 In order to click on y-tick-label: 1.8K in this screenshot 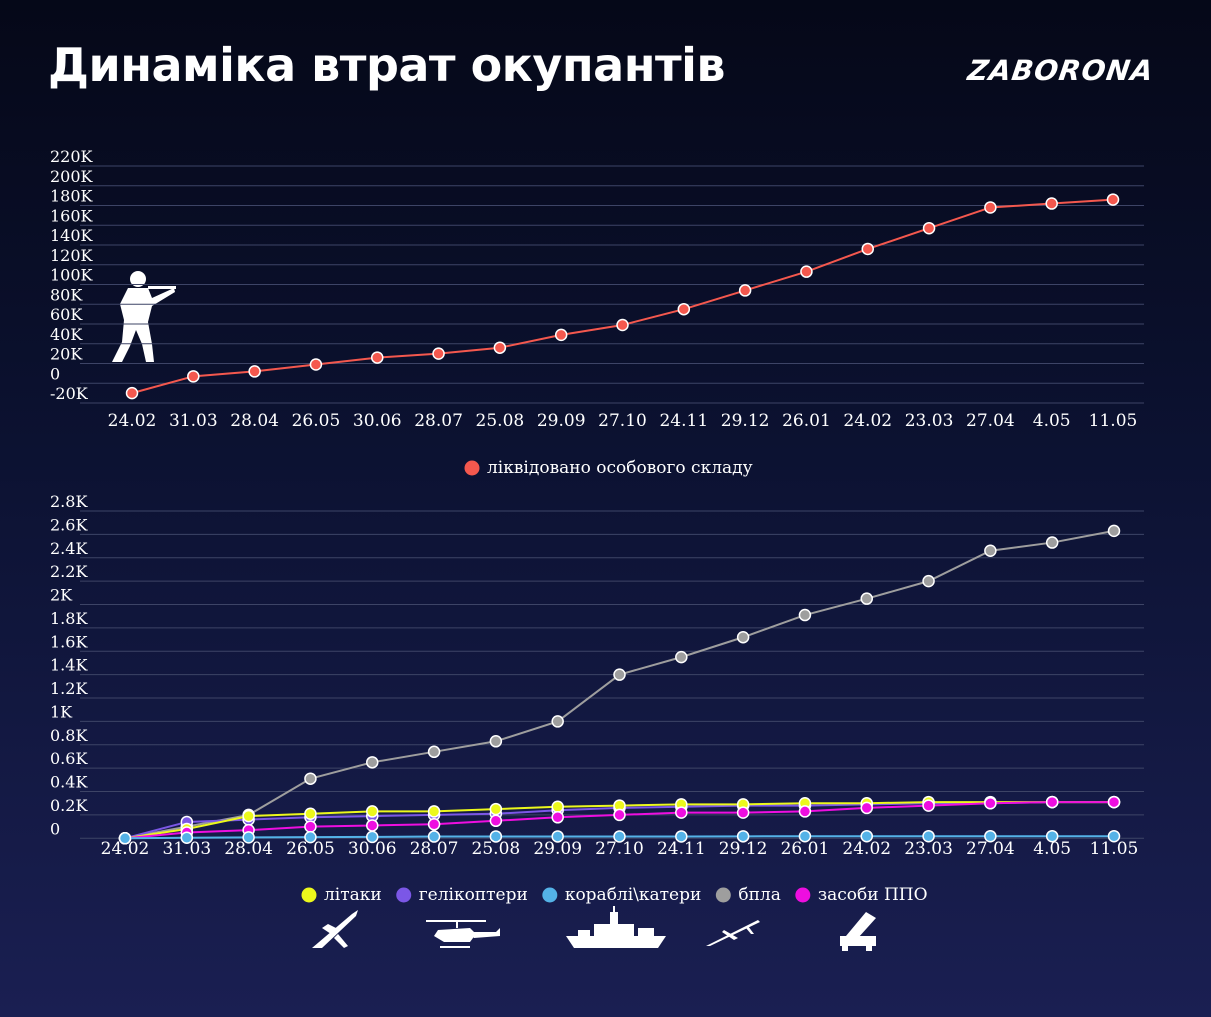, I will do `click(69, 618)`.